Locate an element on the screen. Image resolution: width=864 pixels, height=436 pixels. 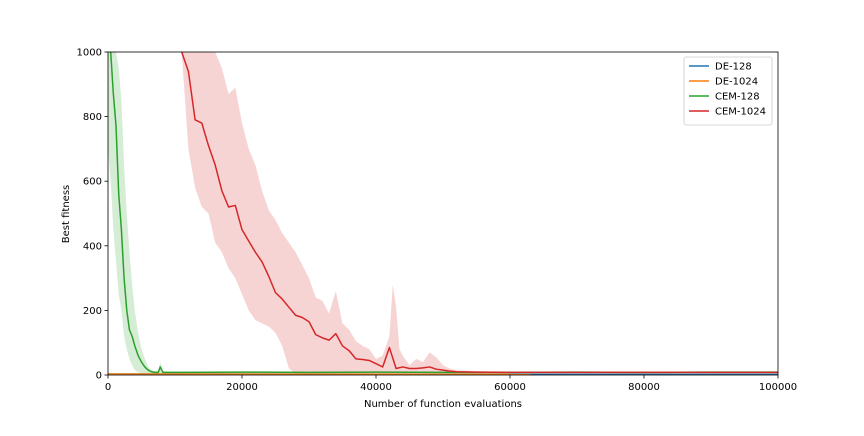
x-tick-label: 60000 is located at coordinates (510, 387).